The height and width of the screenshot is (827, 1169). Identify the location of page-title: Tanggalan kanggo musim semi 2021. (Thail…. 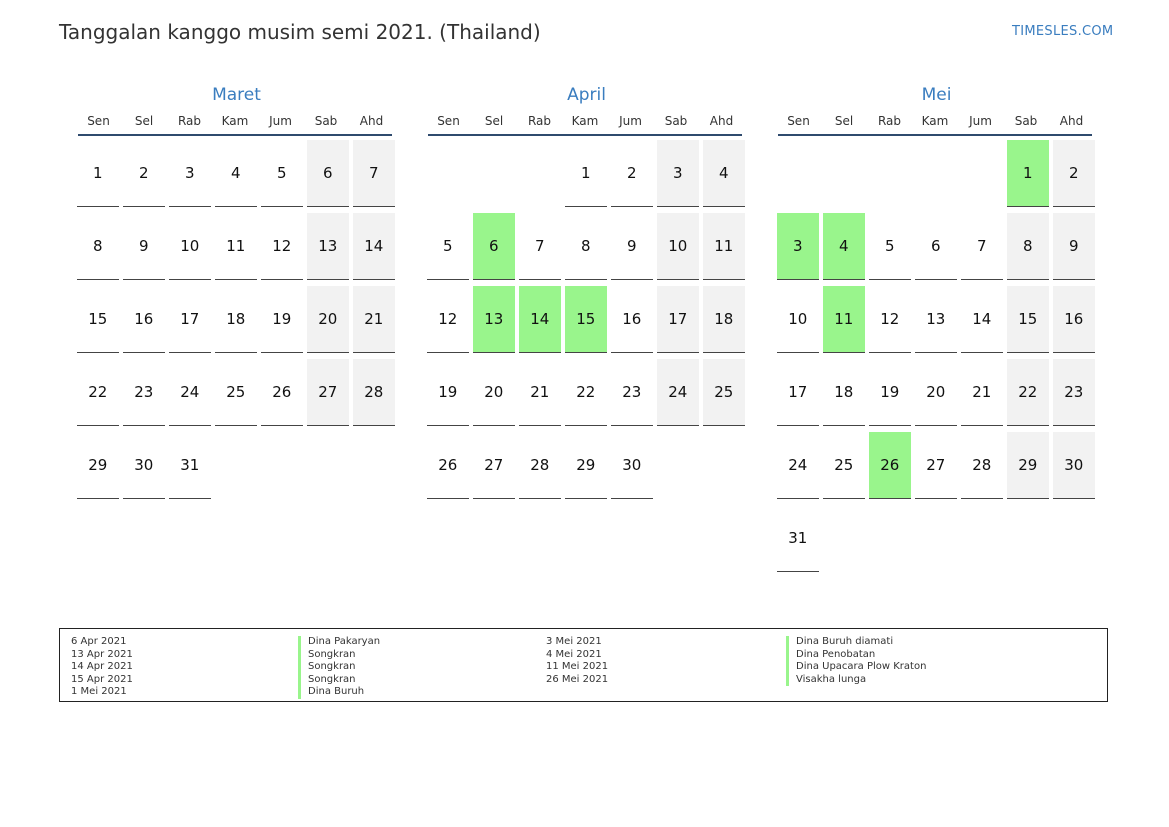
(300, 32).